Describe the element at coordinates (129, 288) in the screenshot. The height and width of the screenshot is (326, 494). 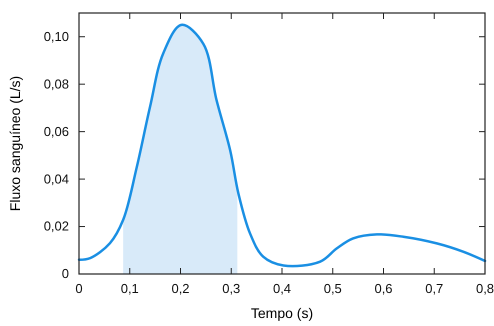
I see `x-tick-label: 0,1` at that location.